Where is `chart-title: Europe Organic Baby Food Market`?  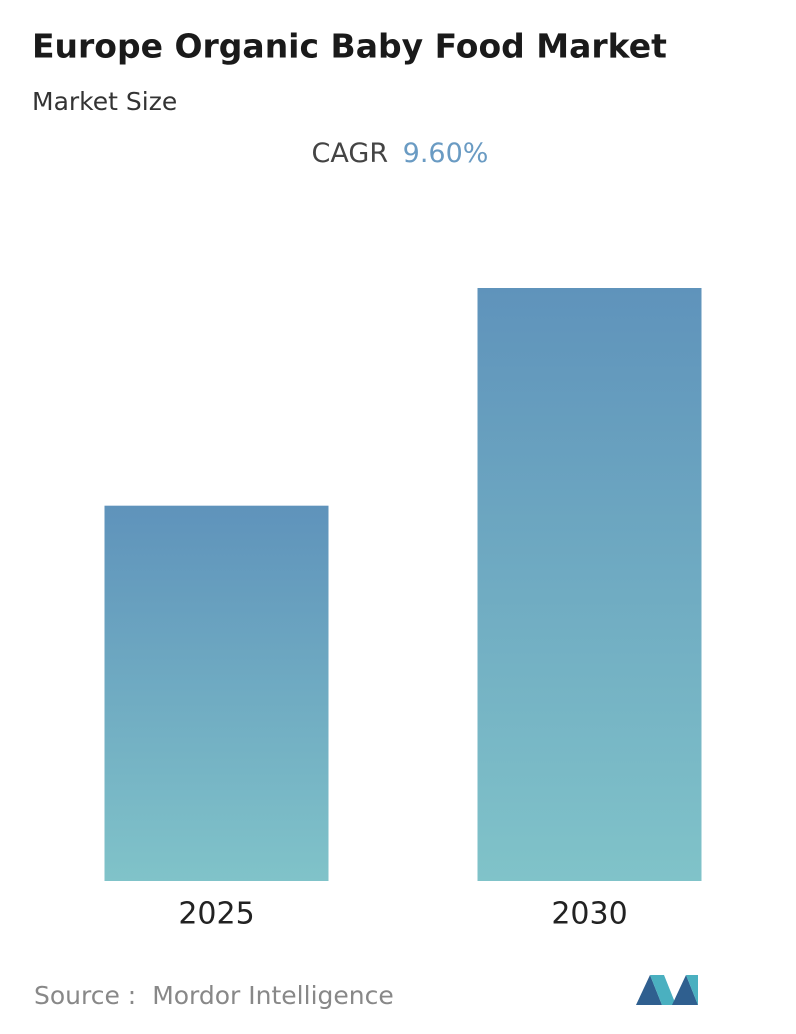 chart-title: Europe Organic Baby Food Market is located at coordinates (349, 46).